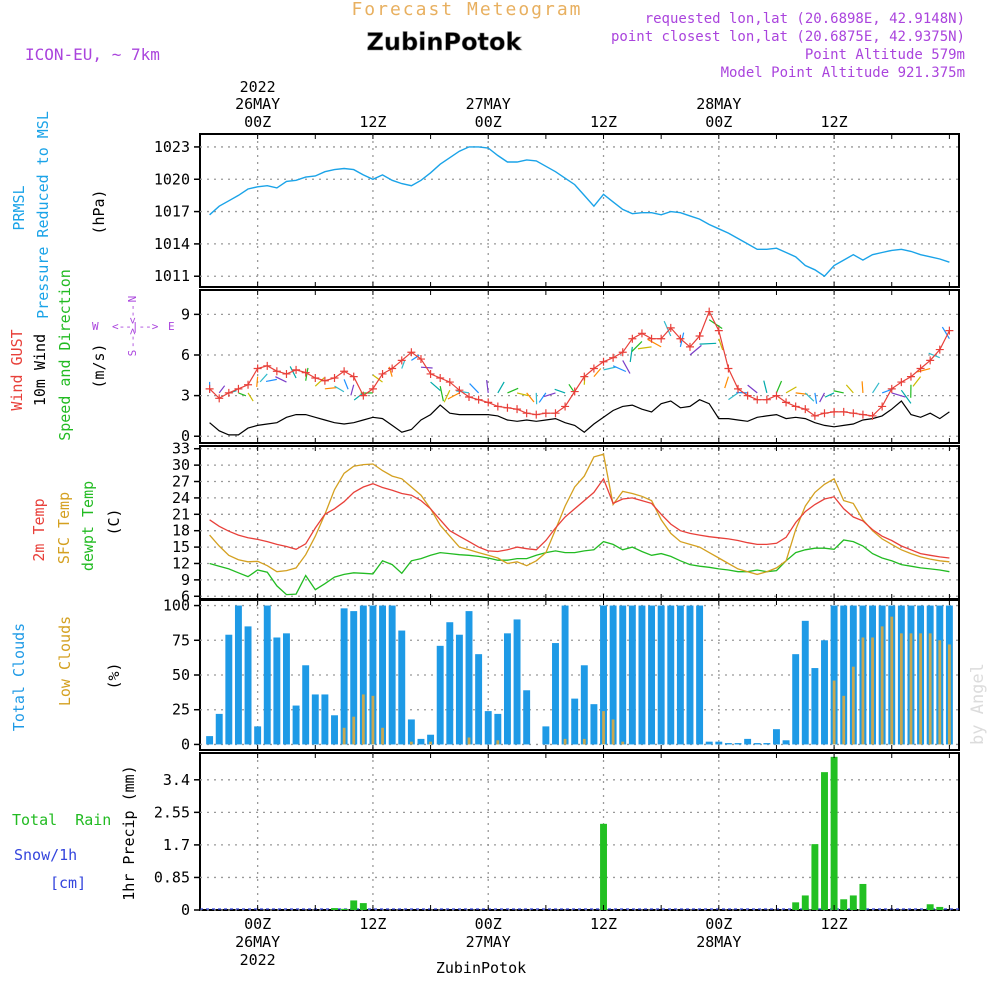 The width and height of the screenshot is (1000, 1000). Describe the element at coordinates (181, 710) in the screenshot. I see `y-tick-label: 25` at that location.